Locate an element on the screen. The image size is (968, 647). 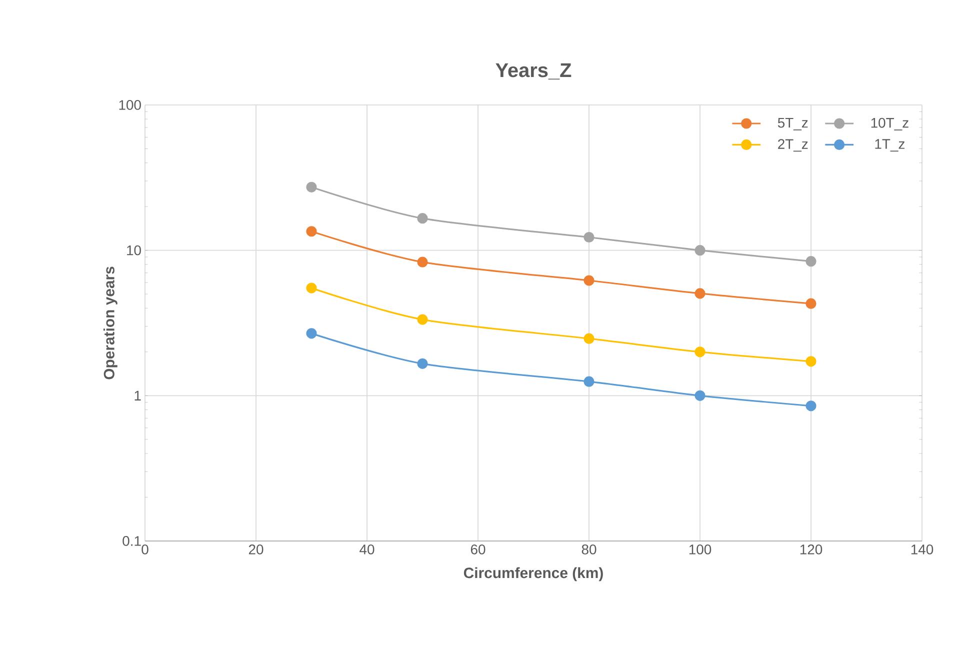
x-tick-label: 40 is located at coordinates (367, 549).